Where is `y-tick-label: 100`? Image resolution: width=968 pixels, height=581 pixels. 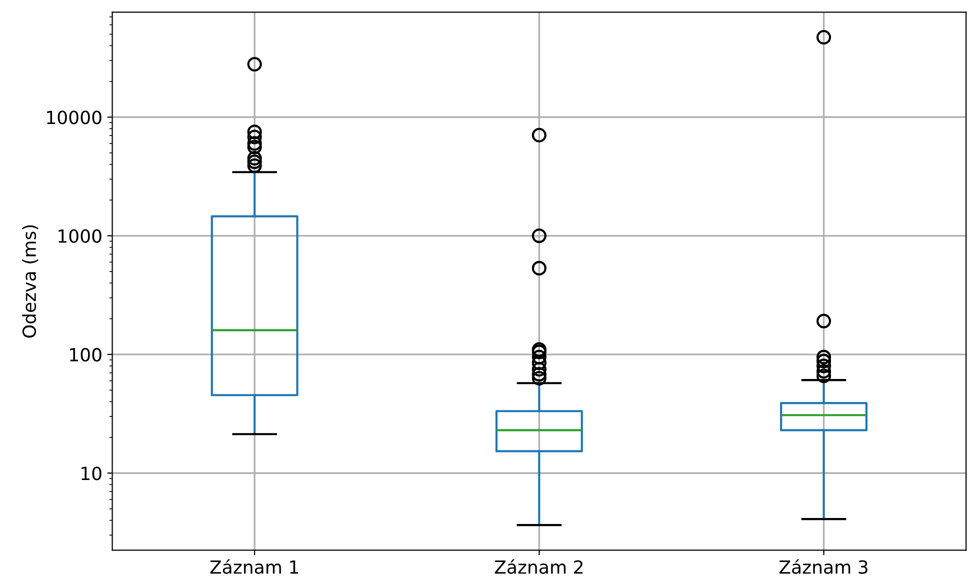 y-tick-label: 100 is located at coordinates (86, 355).